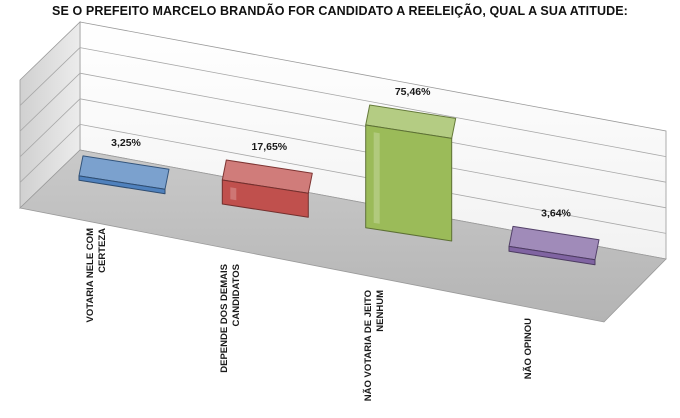 The height and width of the screenshot is (418, 680). Describe the element at coordinates (270, 147) in the screenshot. I see `data-label: 17,65%` at that location.